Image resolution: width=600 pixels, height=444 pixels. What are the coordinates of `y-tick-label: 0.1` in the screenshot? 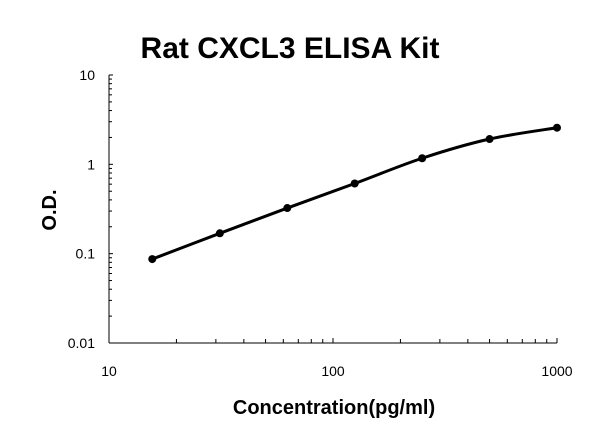 It's located at (86, 254).